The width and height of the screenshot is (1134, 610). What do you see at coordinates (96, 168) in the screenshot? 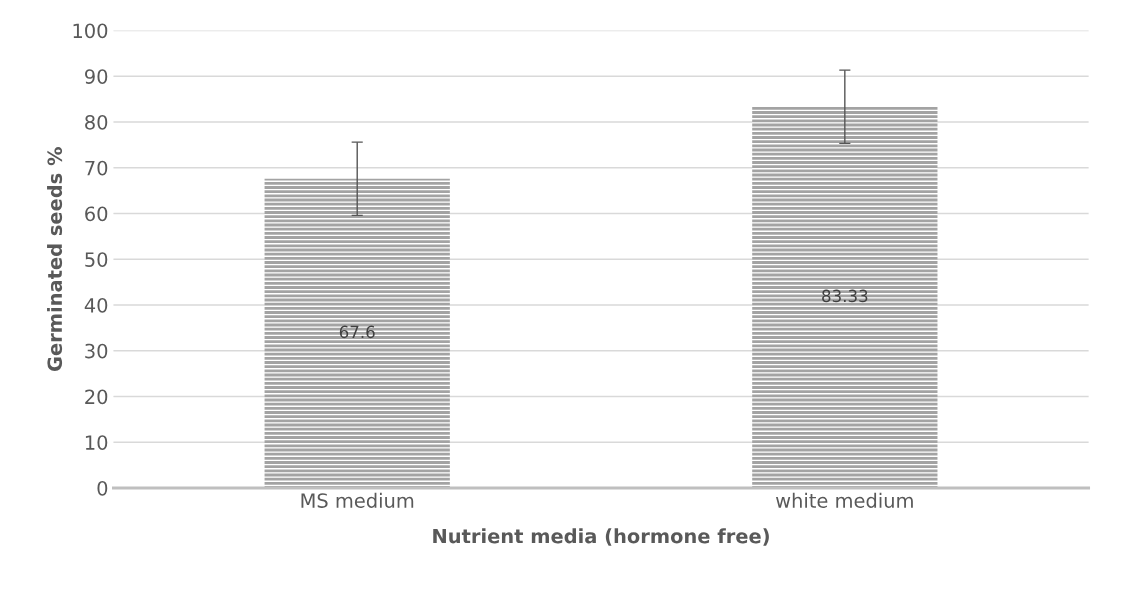
I see `y-tick-label: 70` at bounding box center [96, 168].